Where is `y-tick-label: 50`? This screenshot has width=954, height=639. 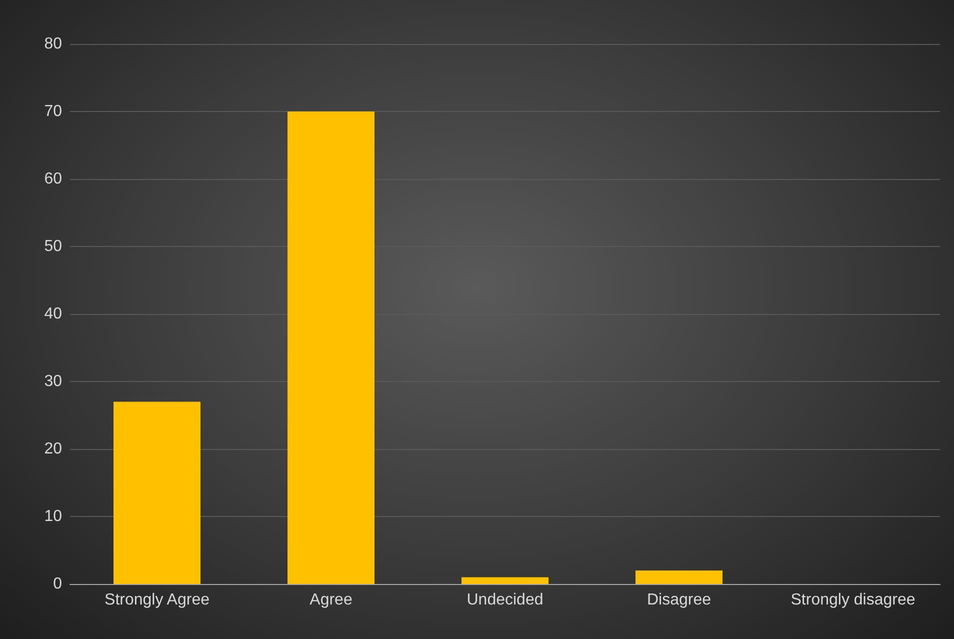 y-tick-label: 50 is located at coordinates (53, 246).